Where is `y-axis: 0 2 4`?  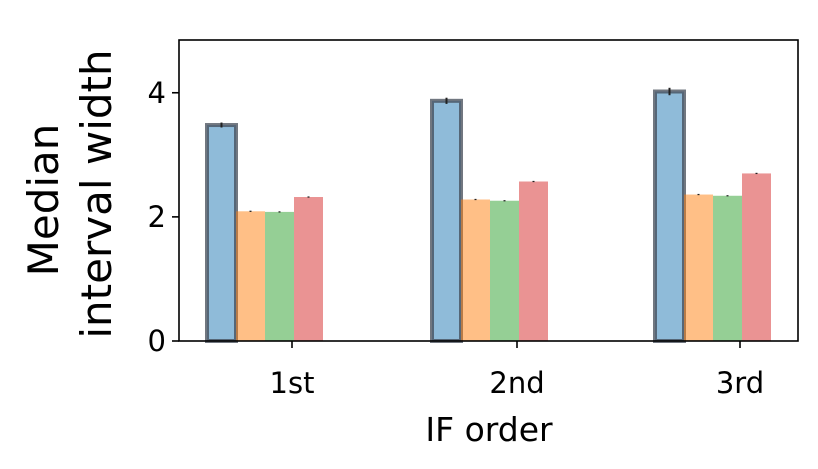
y-axis: 0 2 4 is located at coordinates (163, 217).